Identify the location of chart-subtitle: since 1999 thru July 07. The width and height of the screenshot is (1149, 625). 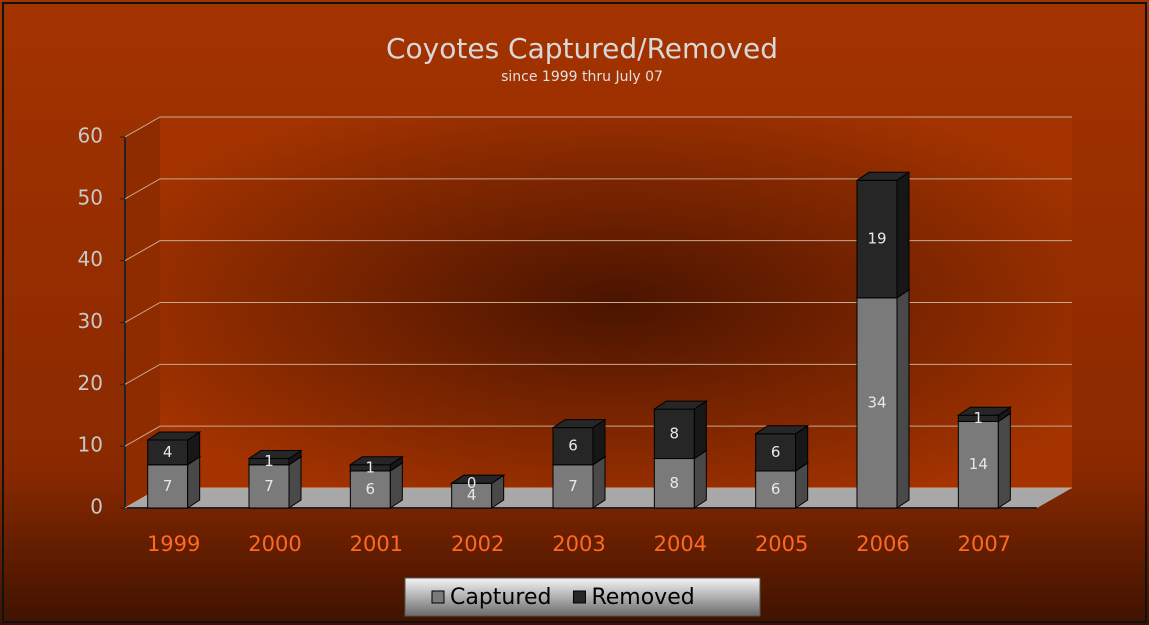
(582, 77).